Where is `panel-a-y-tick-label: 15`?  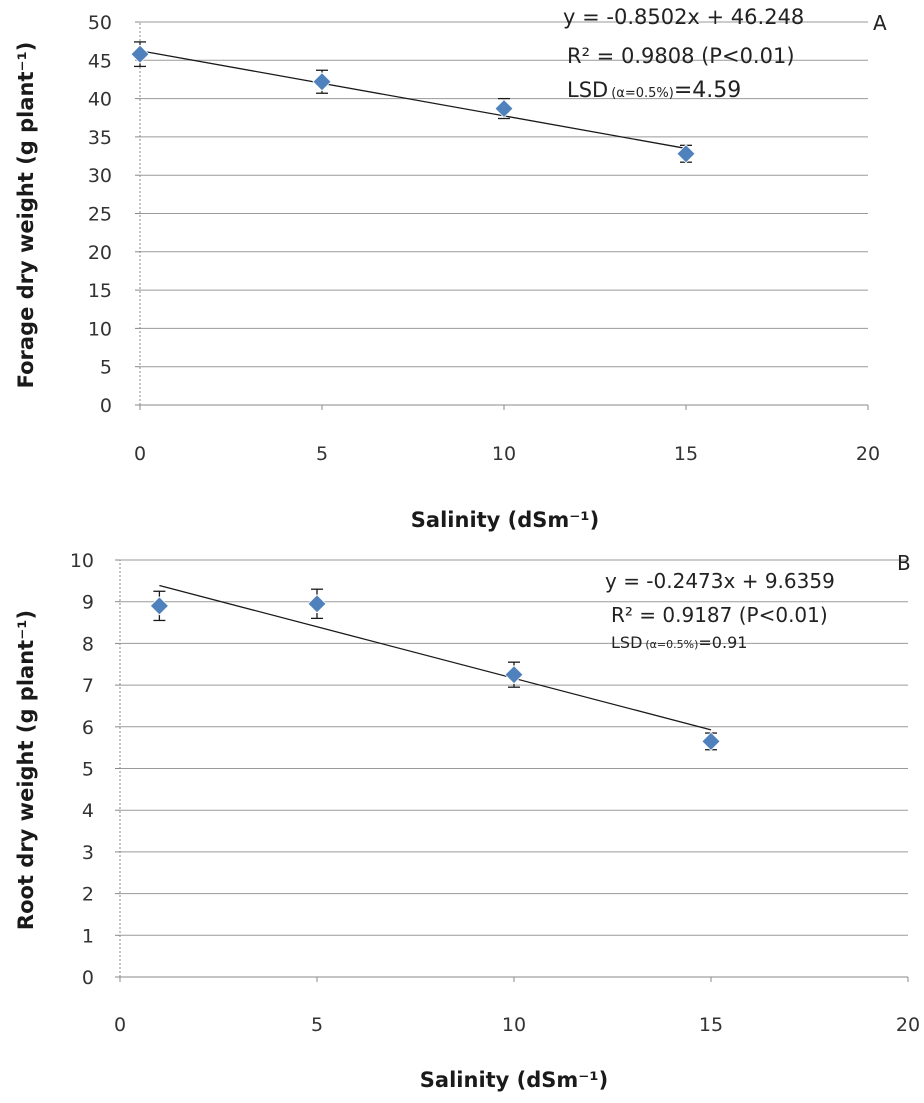 panel-a-y-tick-label: 15 is located at coordinates (100, 291).